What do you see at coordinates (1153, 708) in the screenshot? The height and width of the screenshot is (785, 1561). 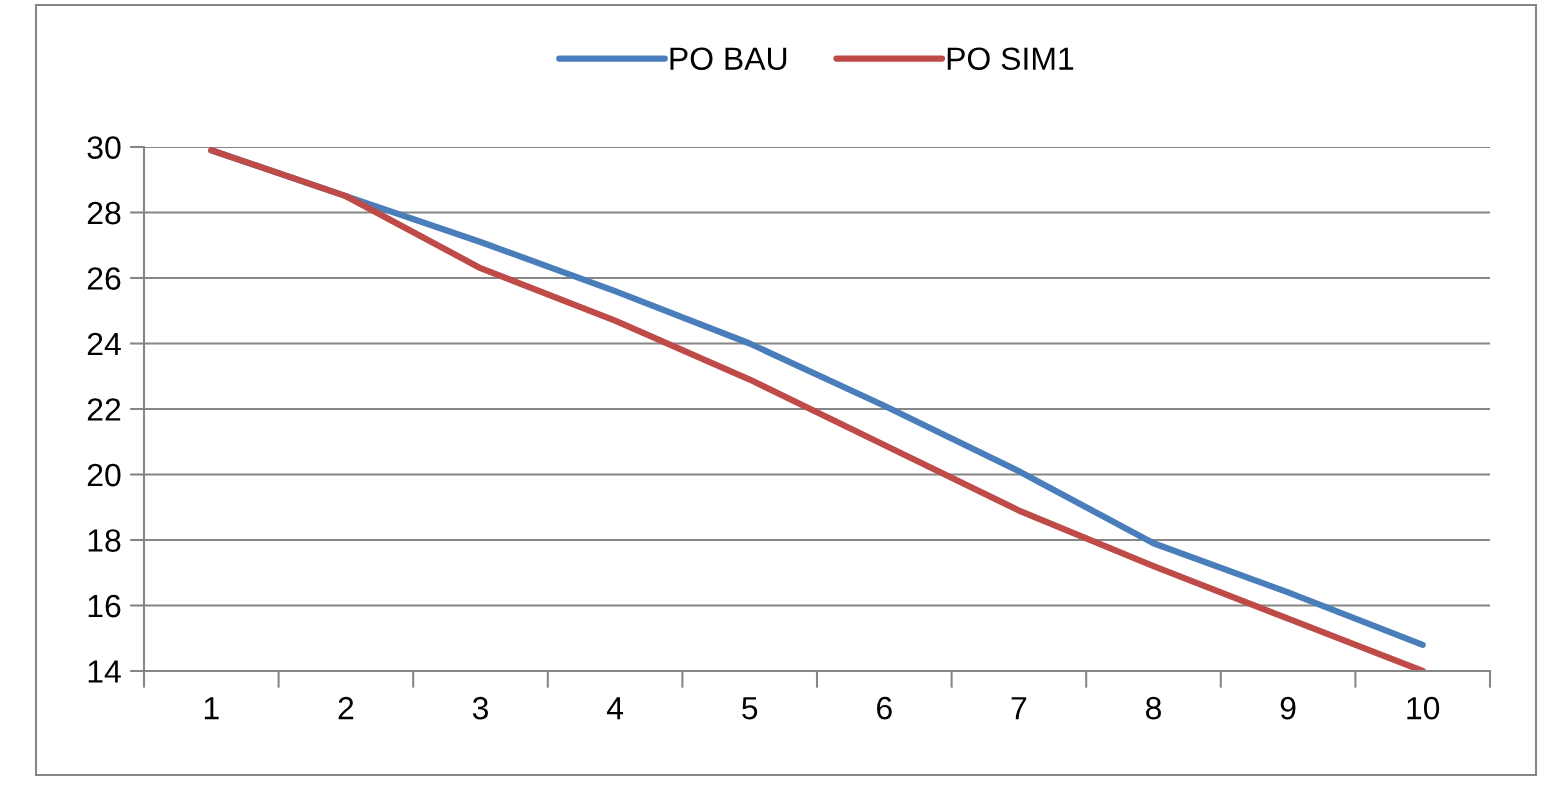 I see `x-tick-label: 8` at bounding box center [1153, 708].